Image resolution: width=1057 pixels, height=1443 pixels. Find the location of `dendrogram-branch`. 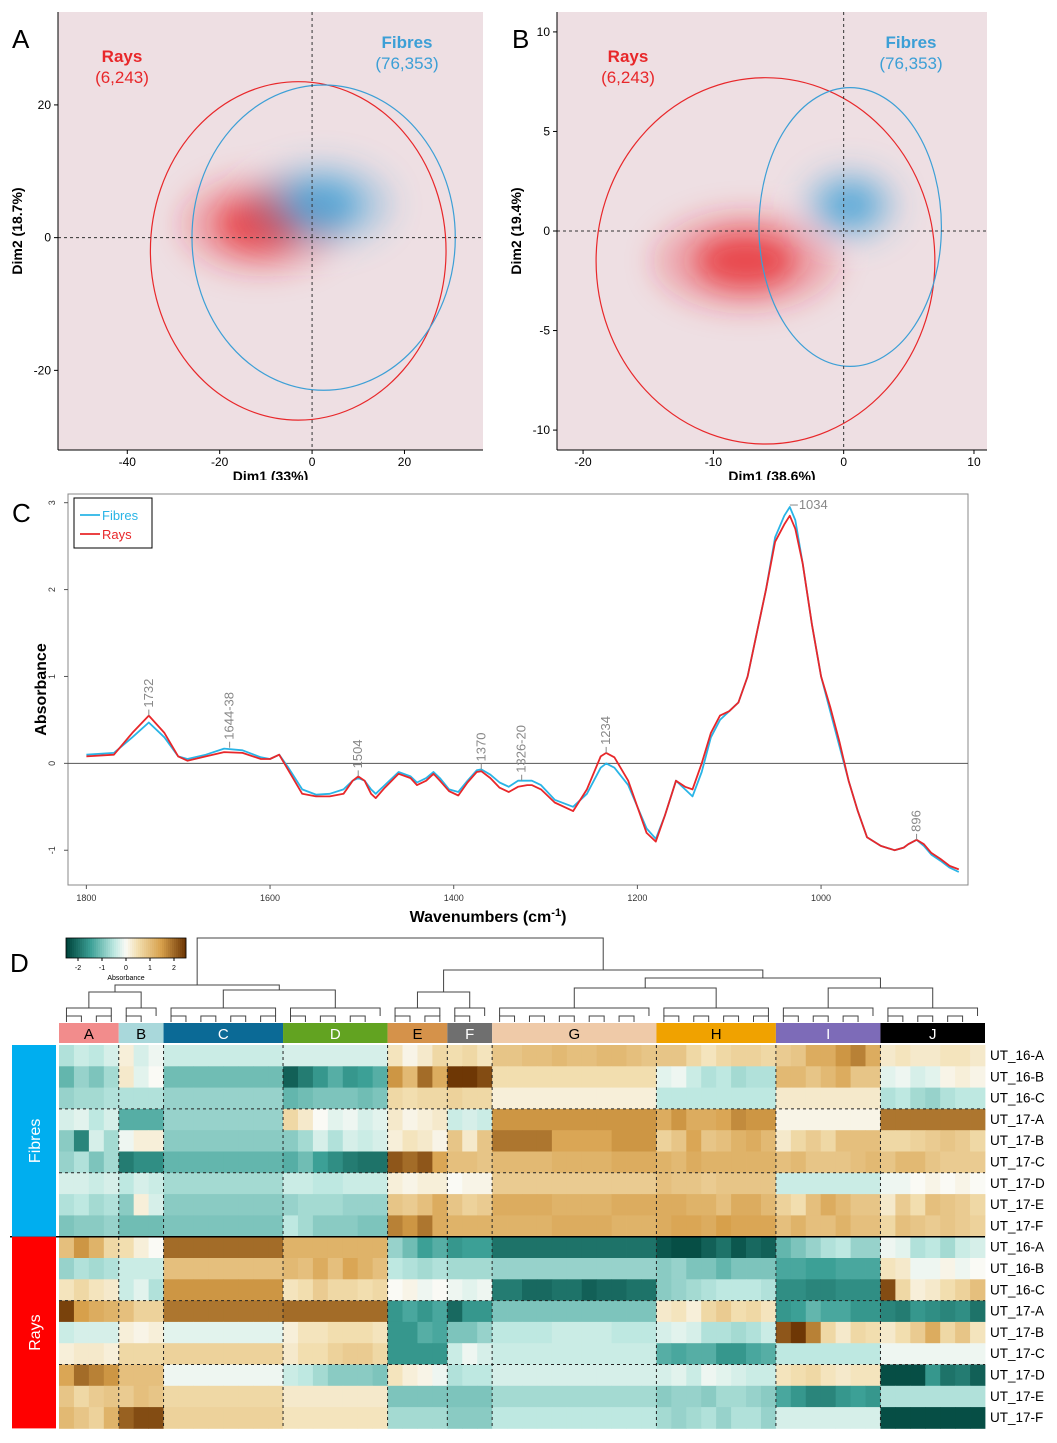

dendrogram-branch is located at coordinates (115, 999).